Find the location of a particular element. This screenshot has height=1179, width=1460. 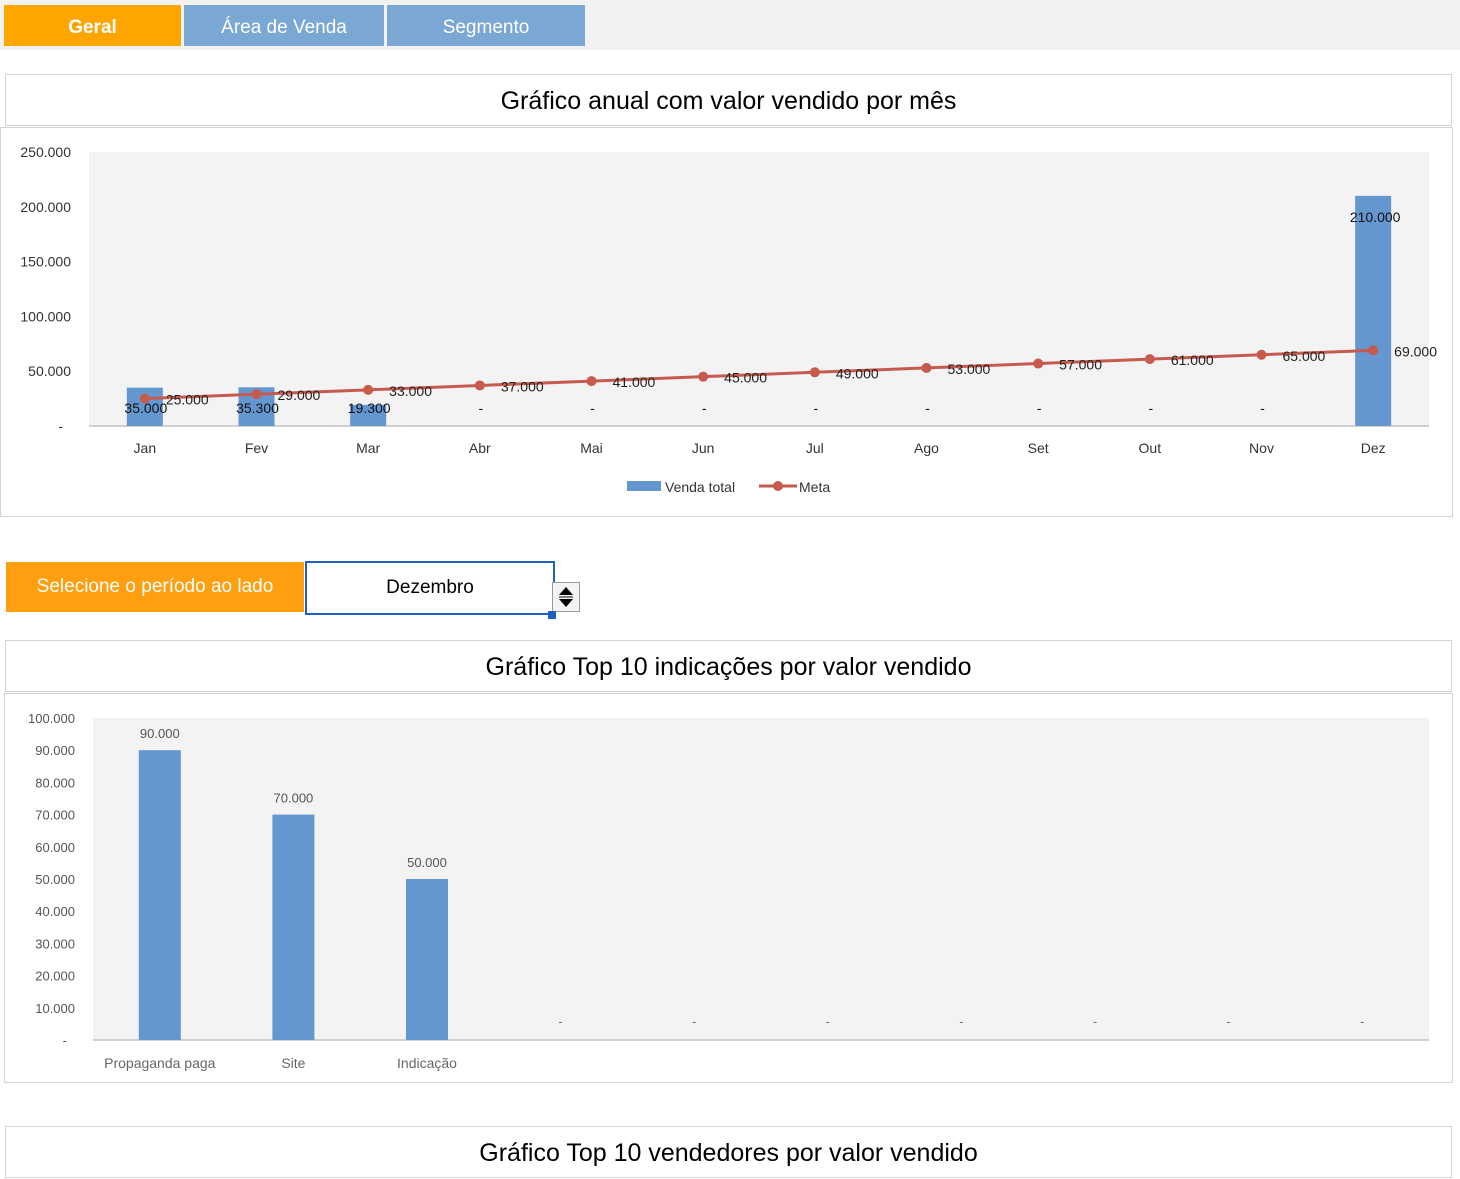

x-tick-label: Mai is located at coordinates (591, 448).